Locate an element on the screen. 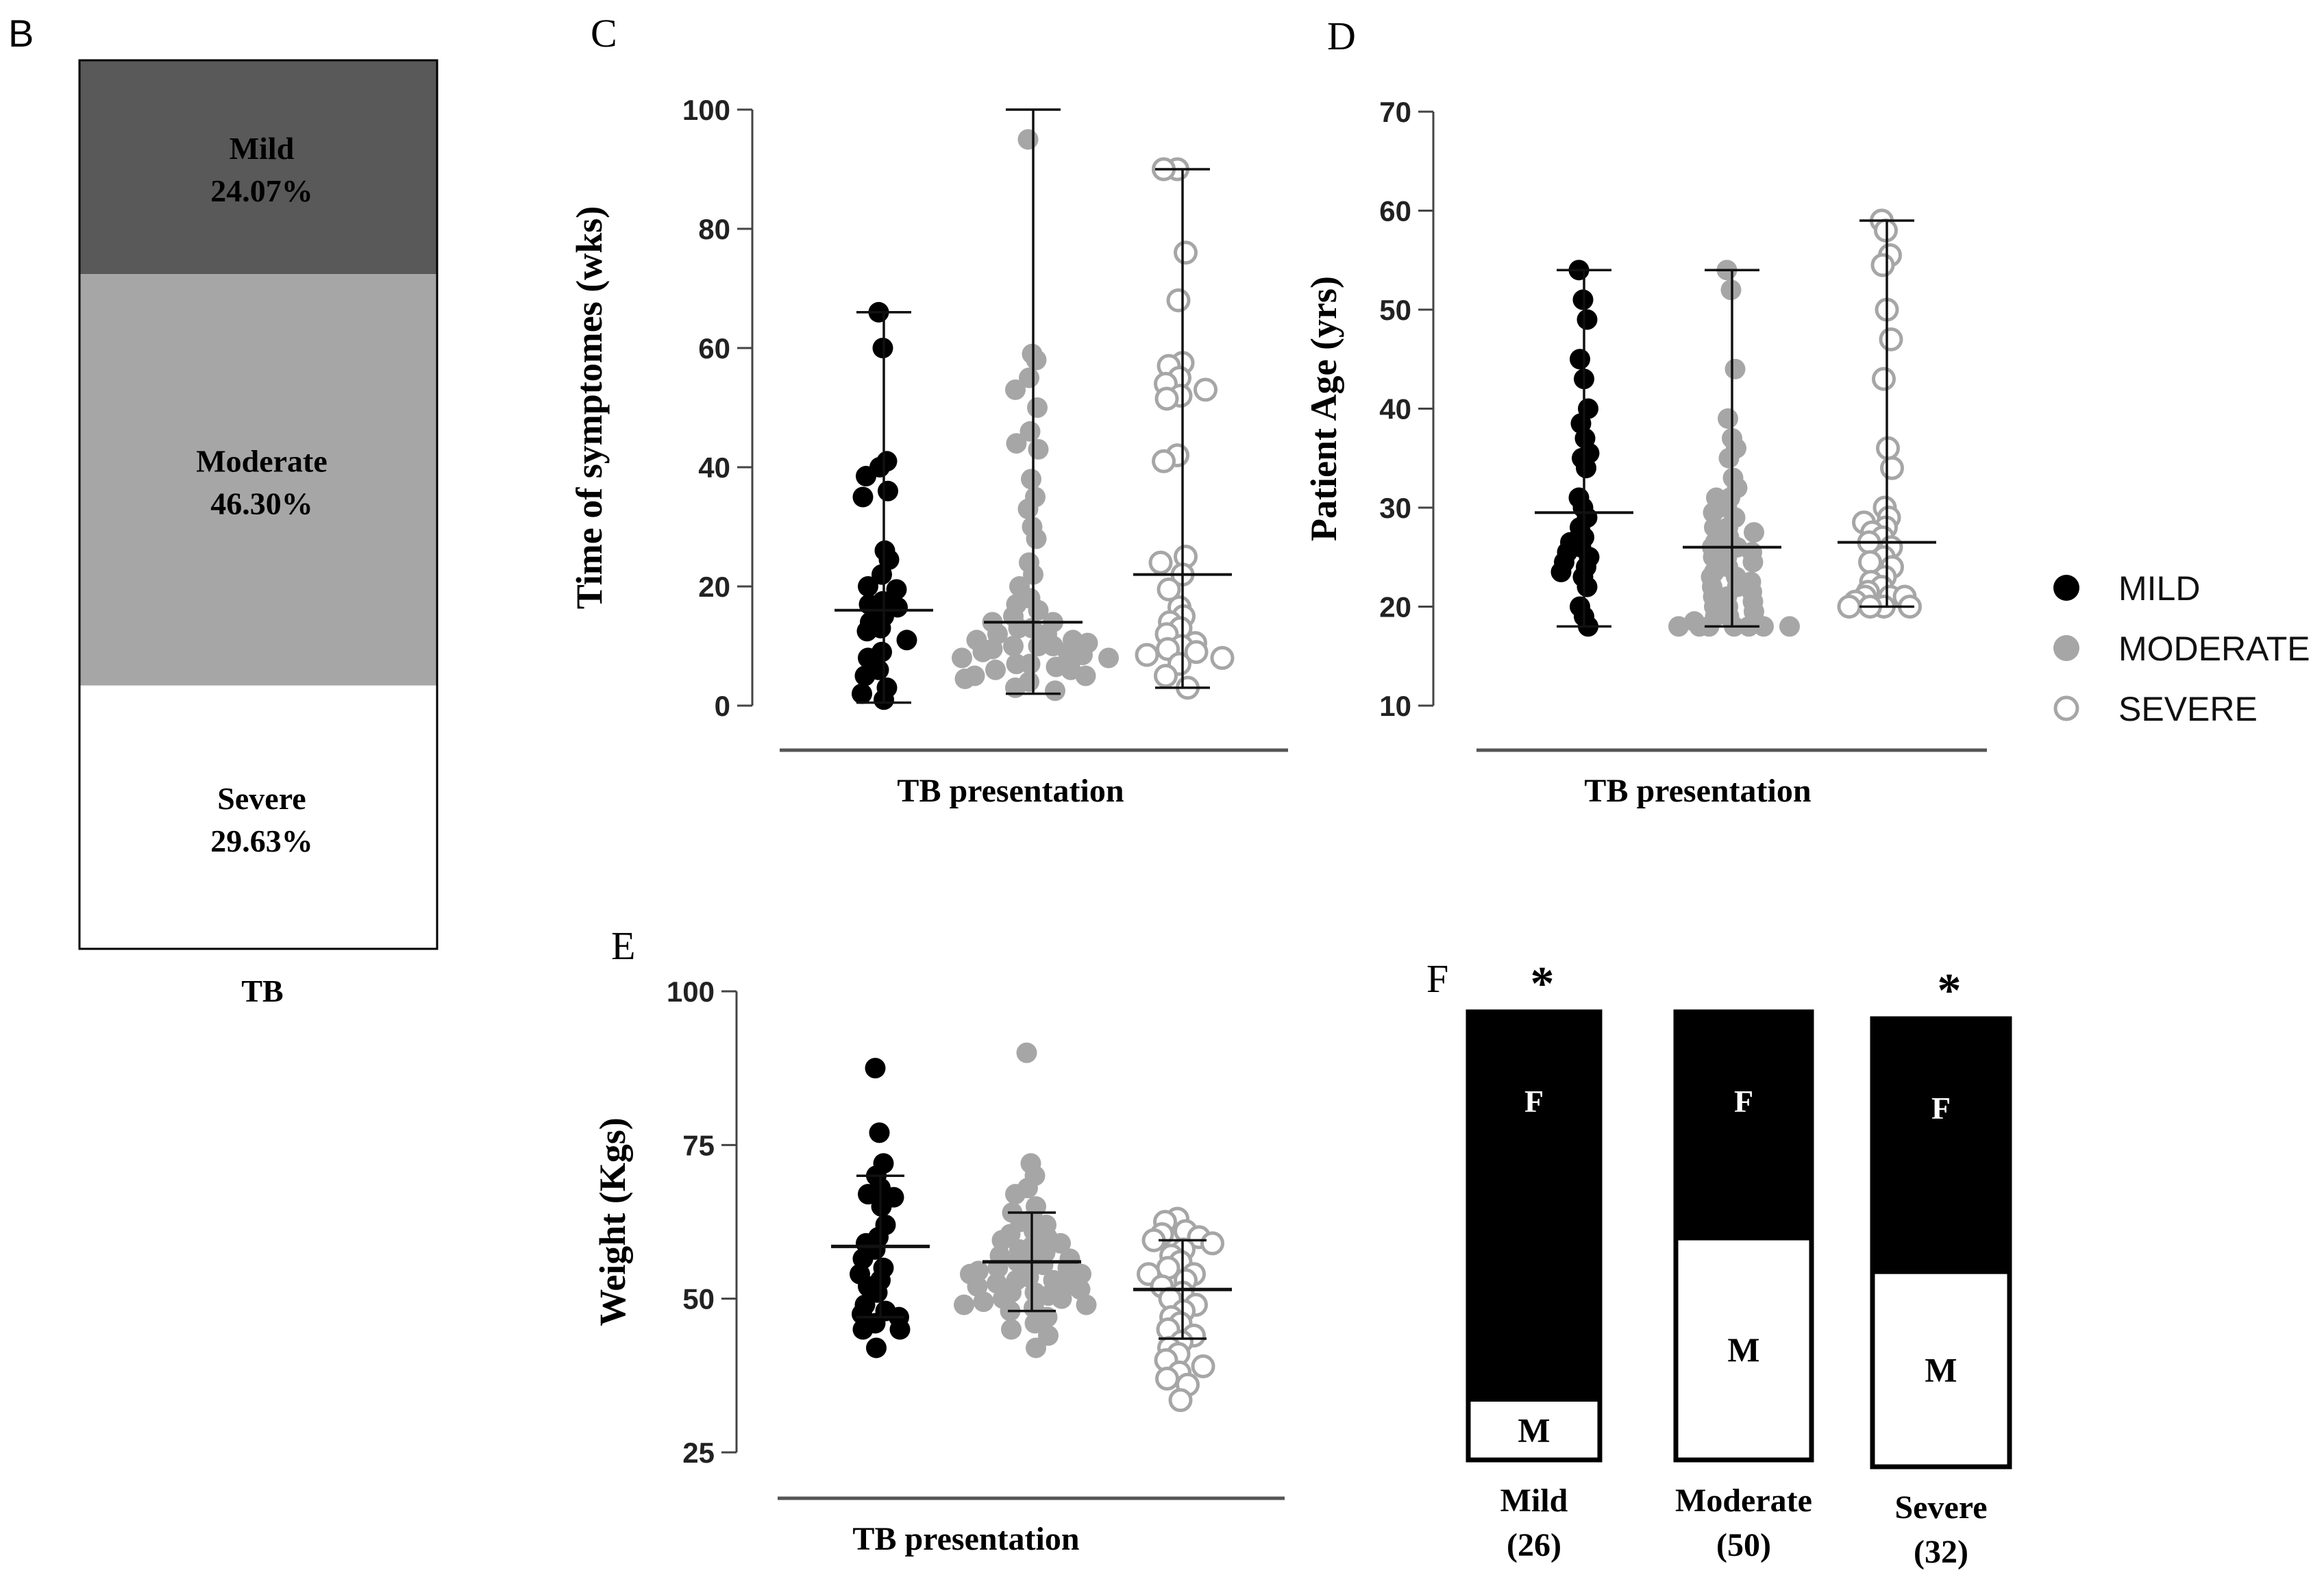 Image resolution: width=2324 pixels, height=1575 pixels. y-axis-label: Weight (Kgs) is located at coordinates (612, 1221).